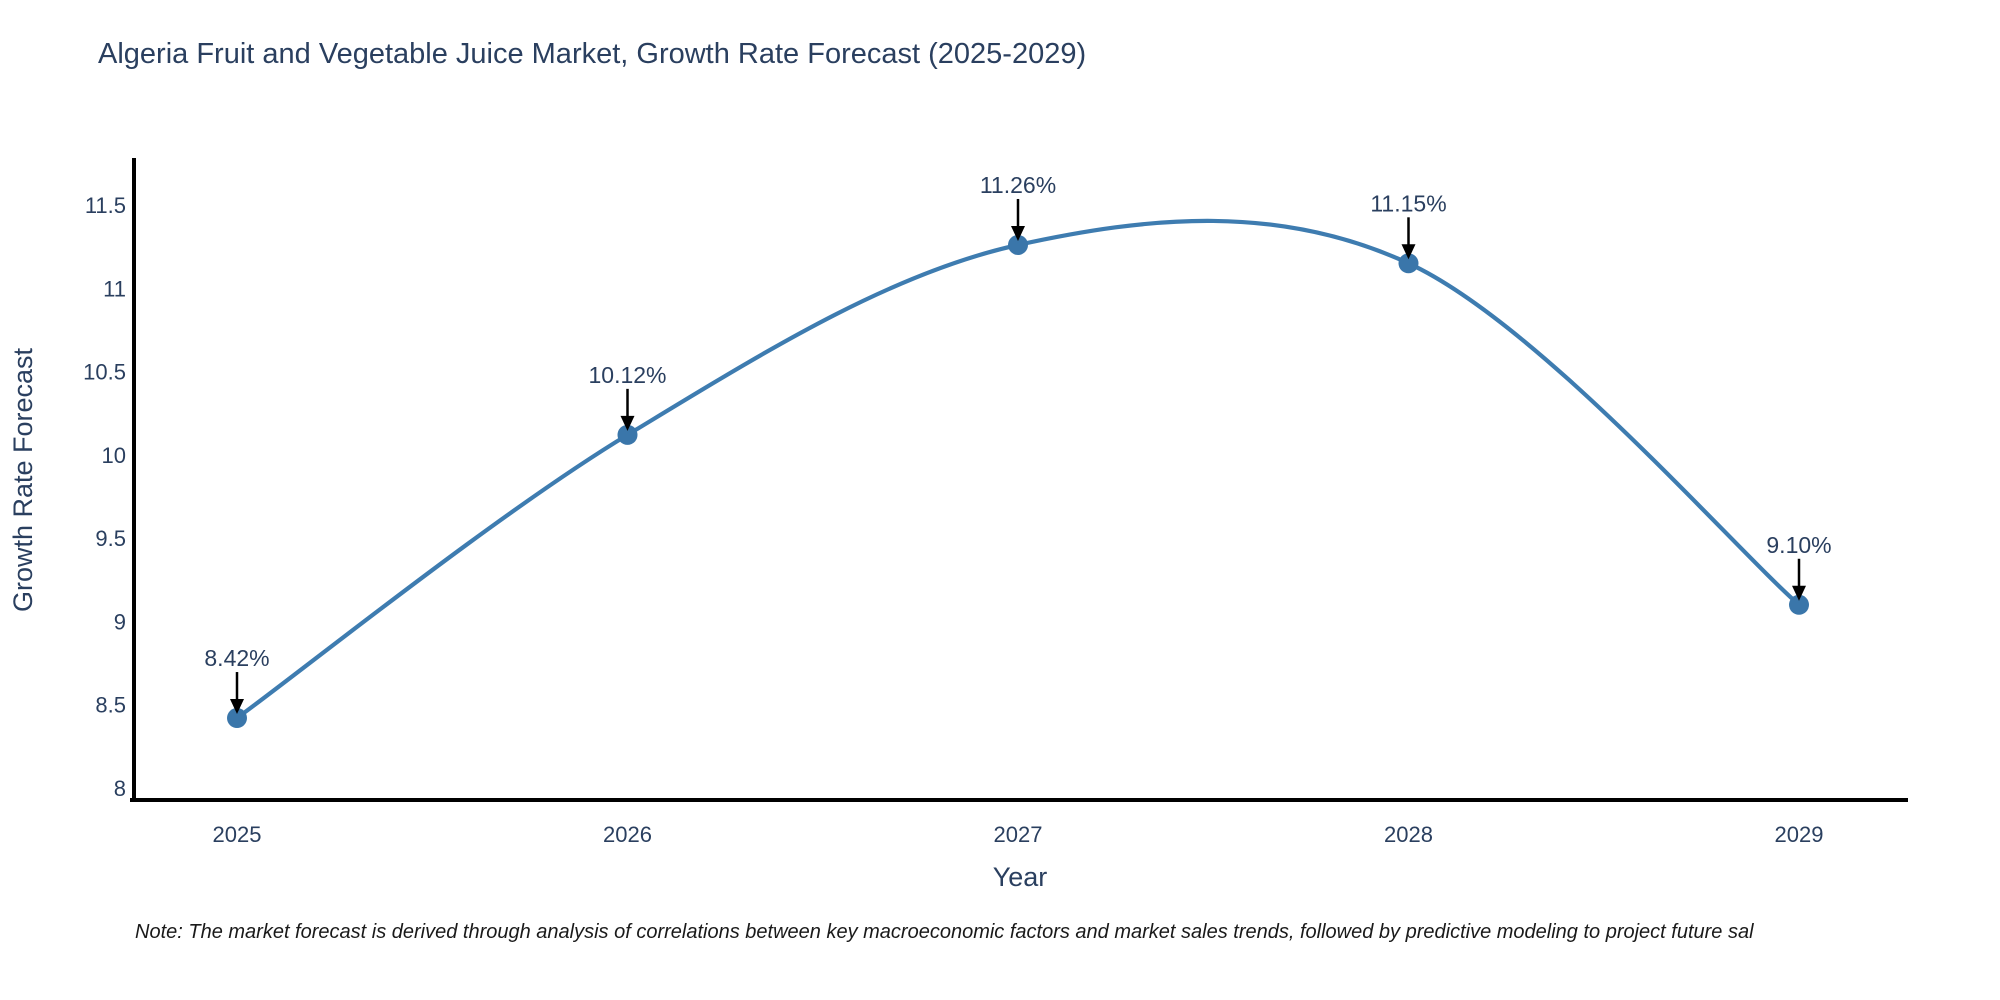  I want to click on data-point-2028, so click(1408, 263).